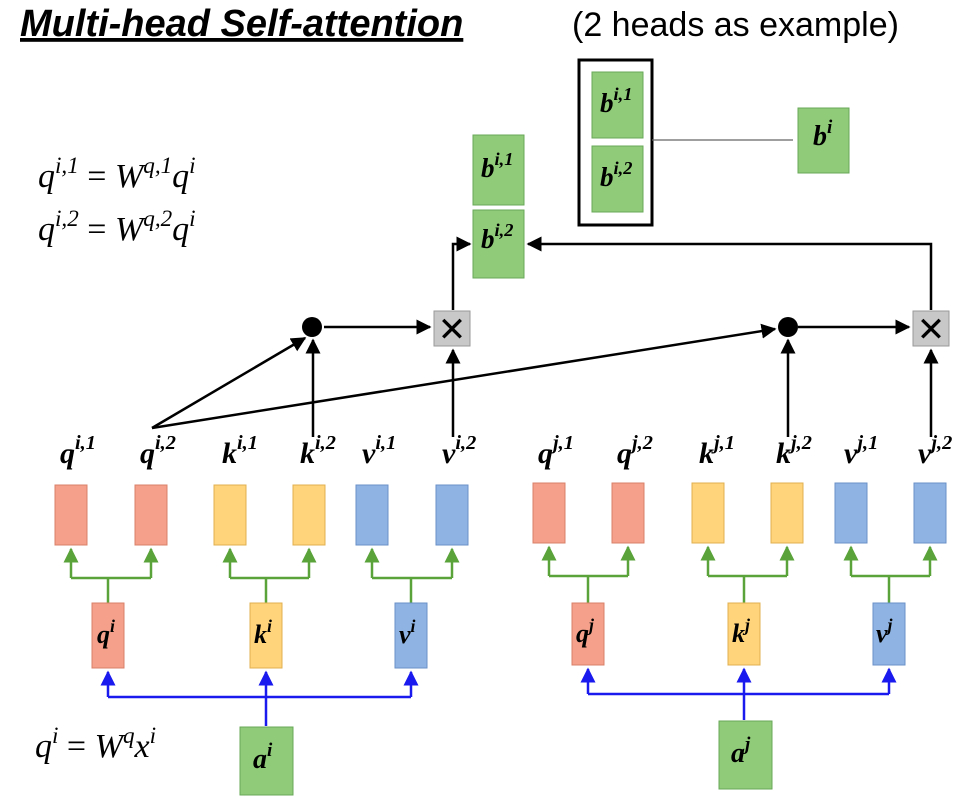 The image size is (980, 811). I want to click on vector-q-j2, so click(628, 513).